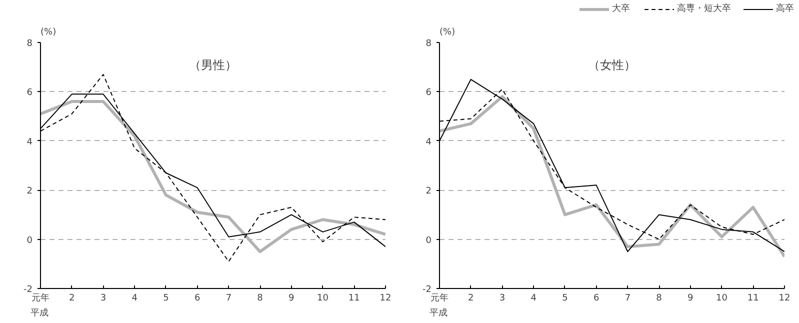  What do you see at coordinates (704, 8) in the screenshot?
I see `legend-label: 高専・短大卒` at bounding box center [704, 8].